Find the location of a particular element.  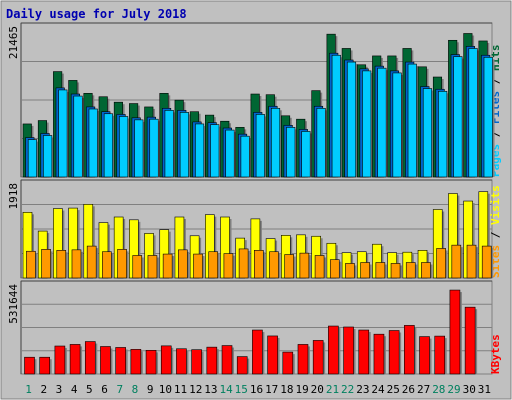

x-tick-label-18: 18 is located at coordinates (286, 389).